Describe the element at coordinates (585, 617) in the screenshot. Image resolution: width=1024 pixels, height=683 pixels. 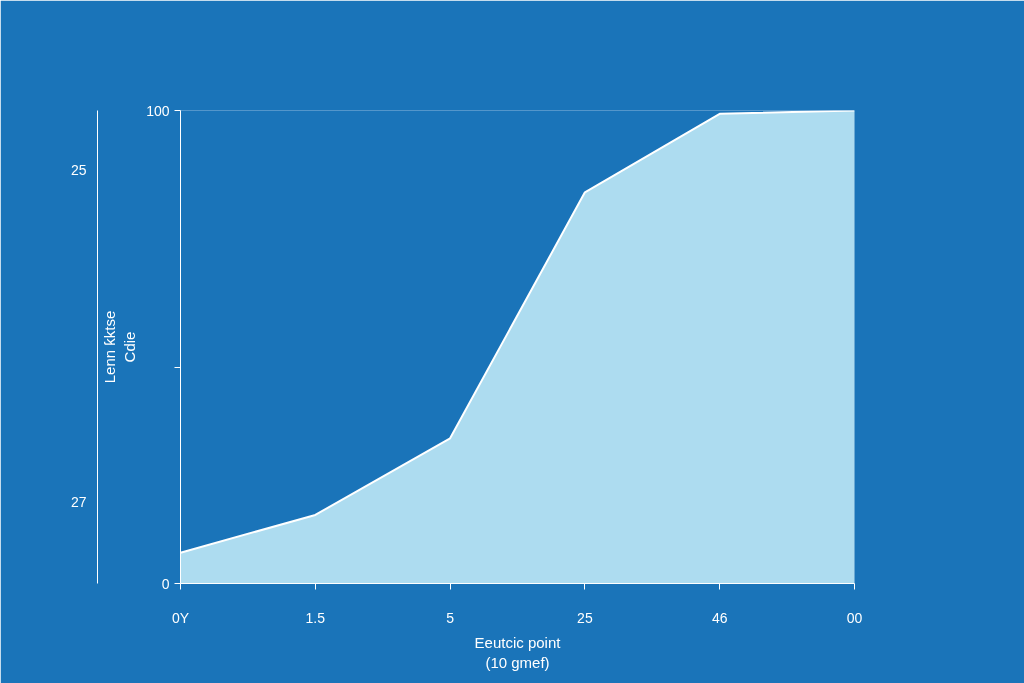
I see `x-tick-label: 25` at that location.